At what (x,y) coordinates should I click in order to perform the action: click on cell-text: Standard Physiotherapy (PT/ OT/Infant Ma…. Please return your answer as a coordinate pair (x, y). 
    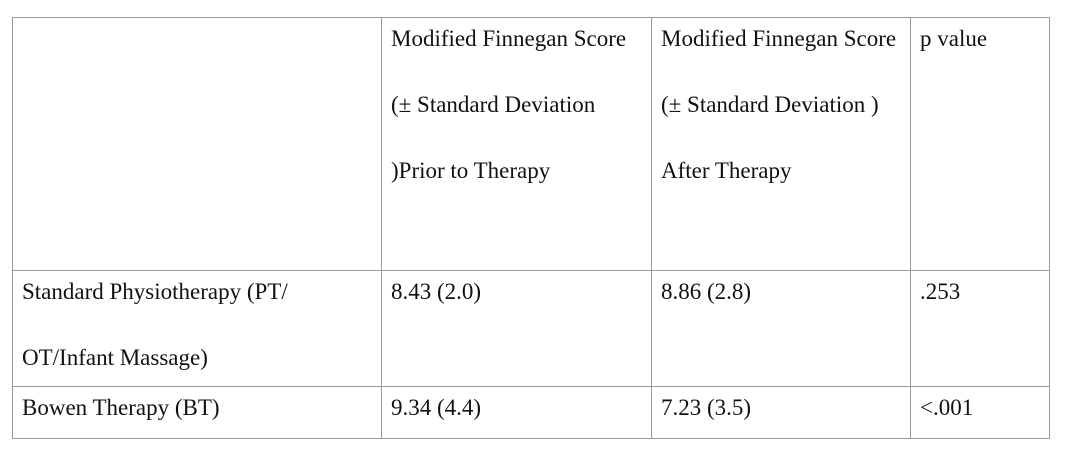
    Looking at the image, I should click on (155, 324).